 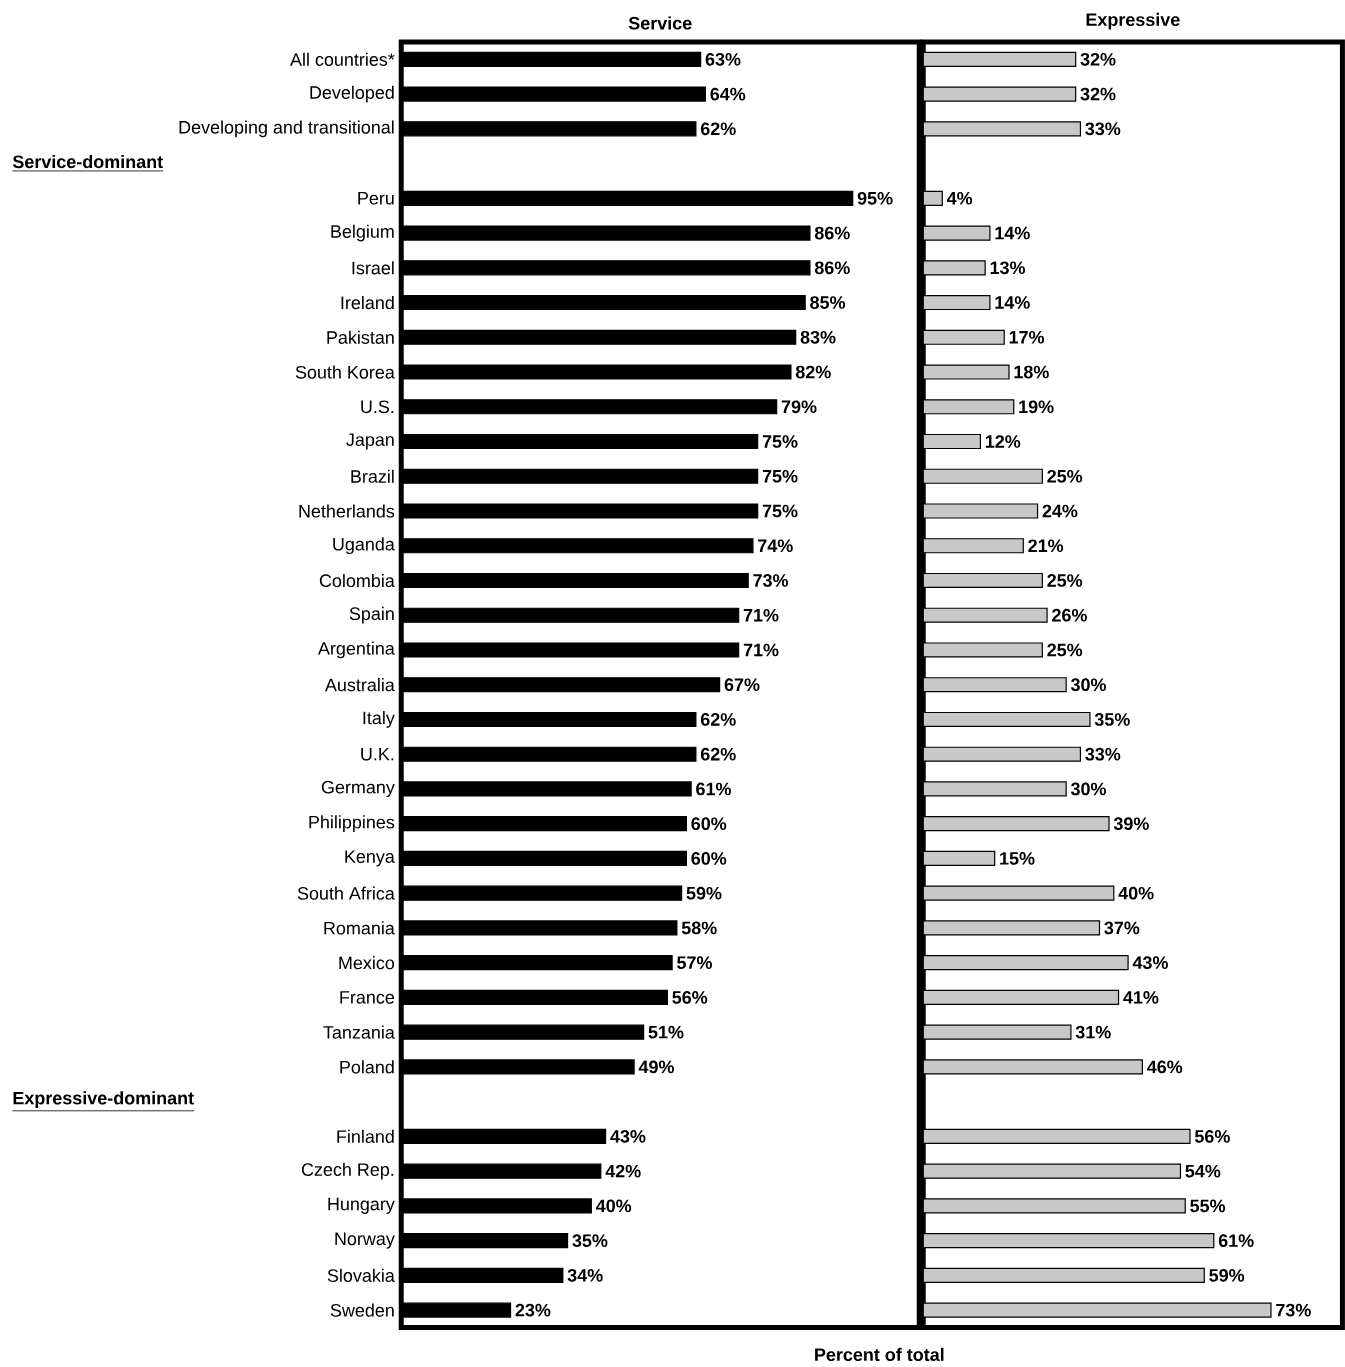 I want to click on y-tick-label: Hungary, so click(x=361, y=1205).